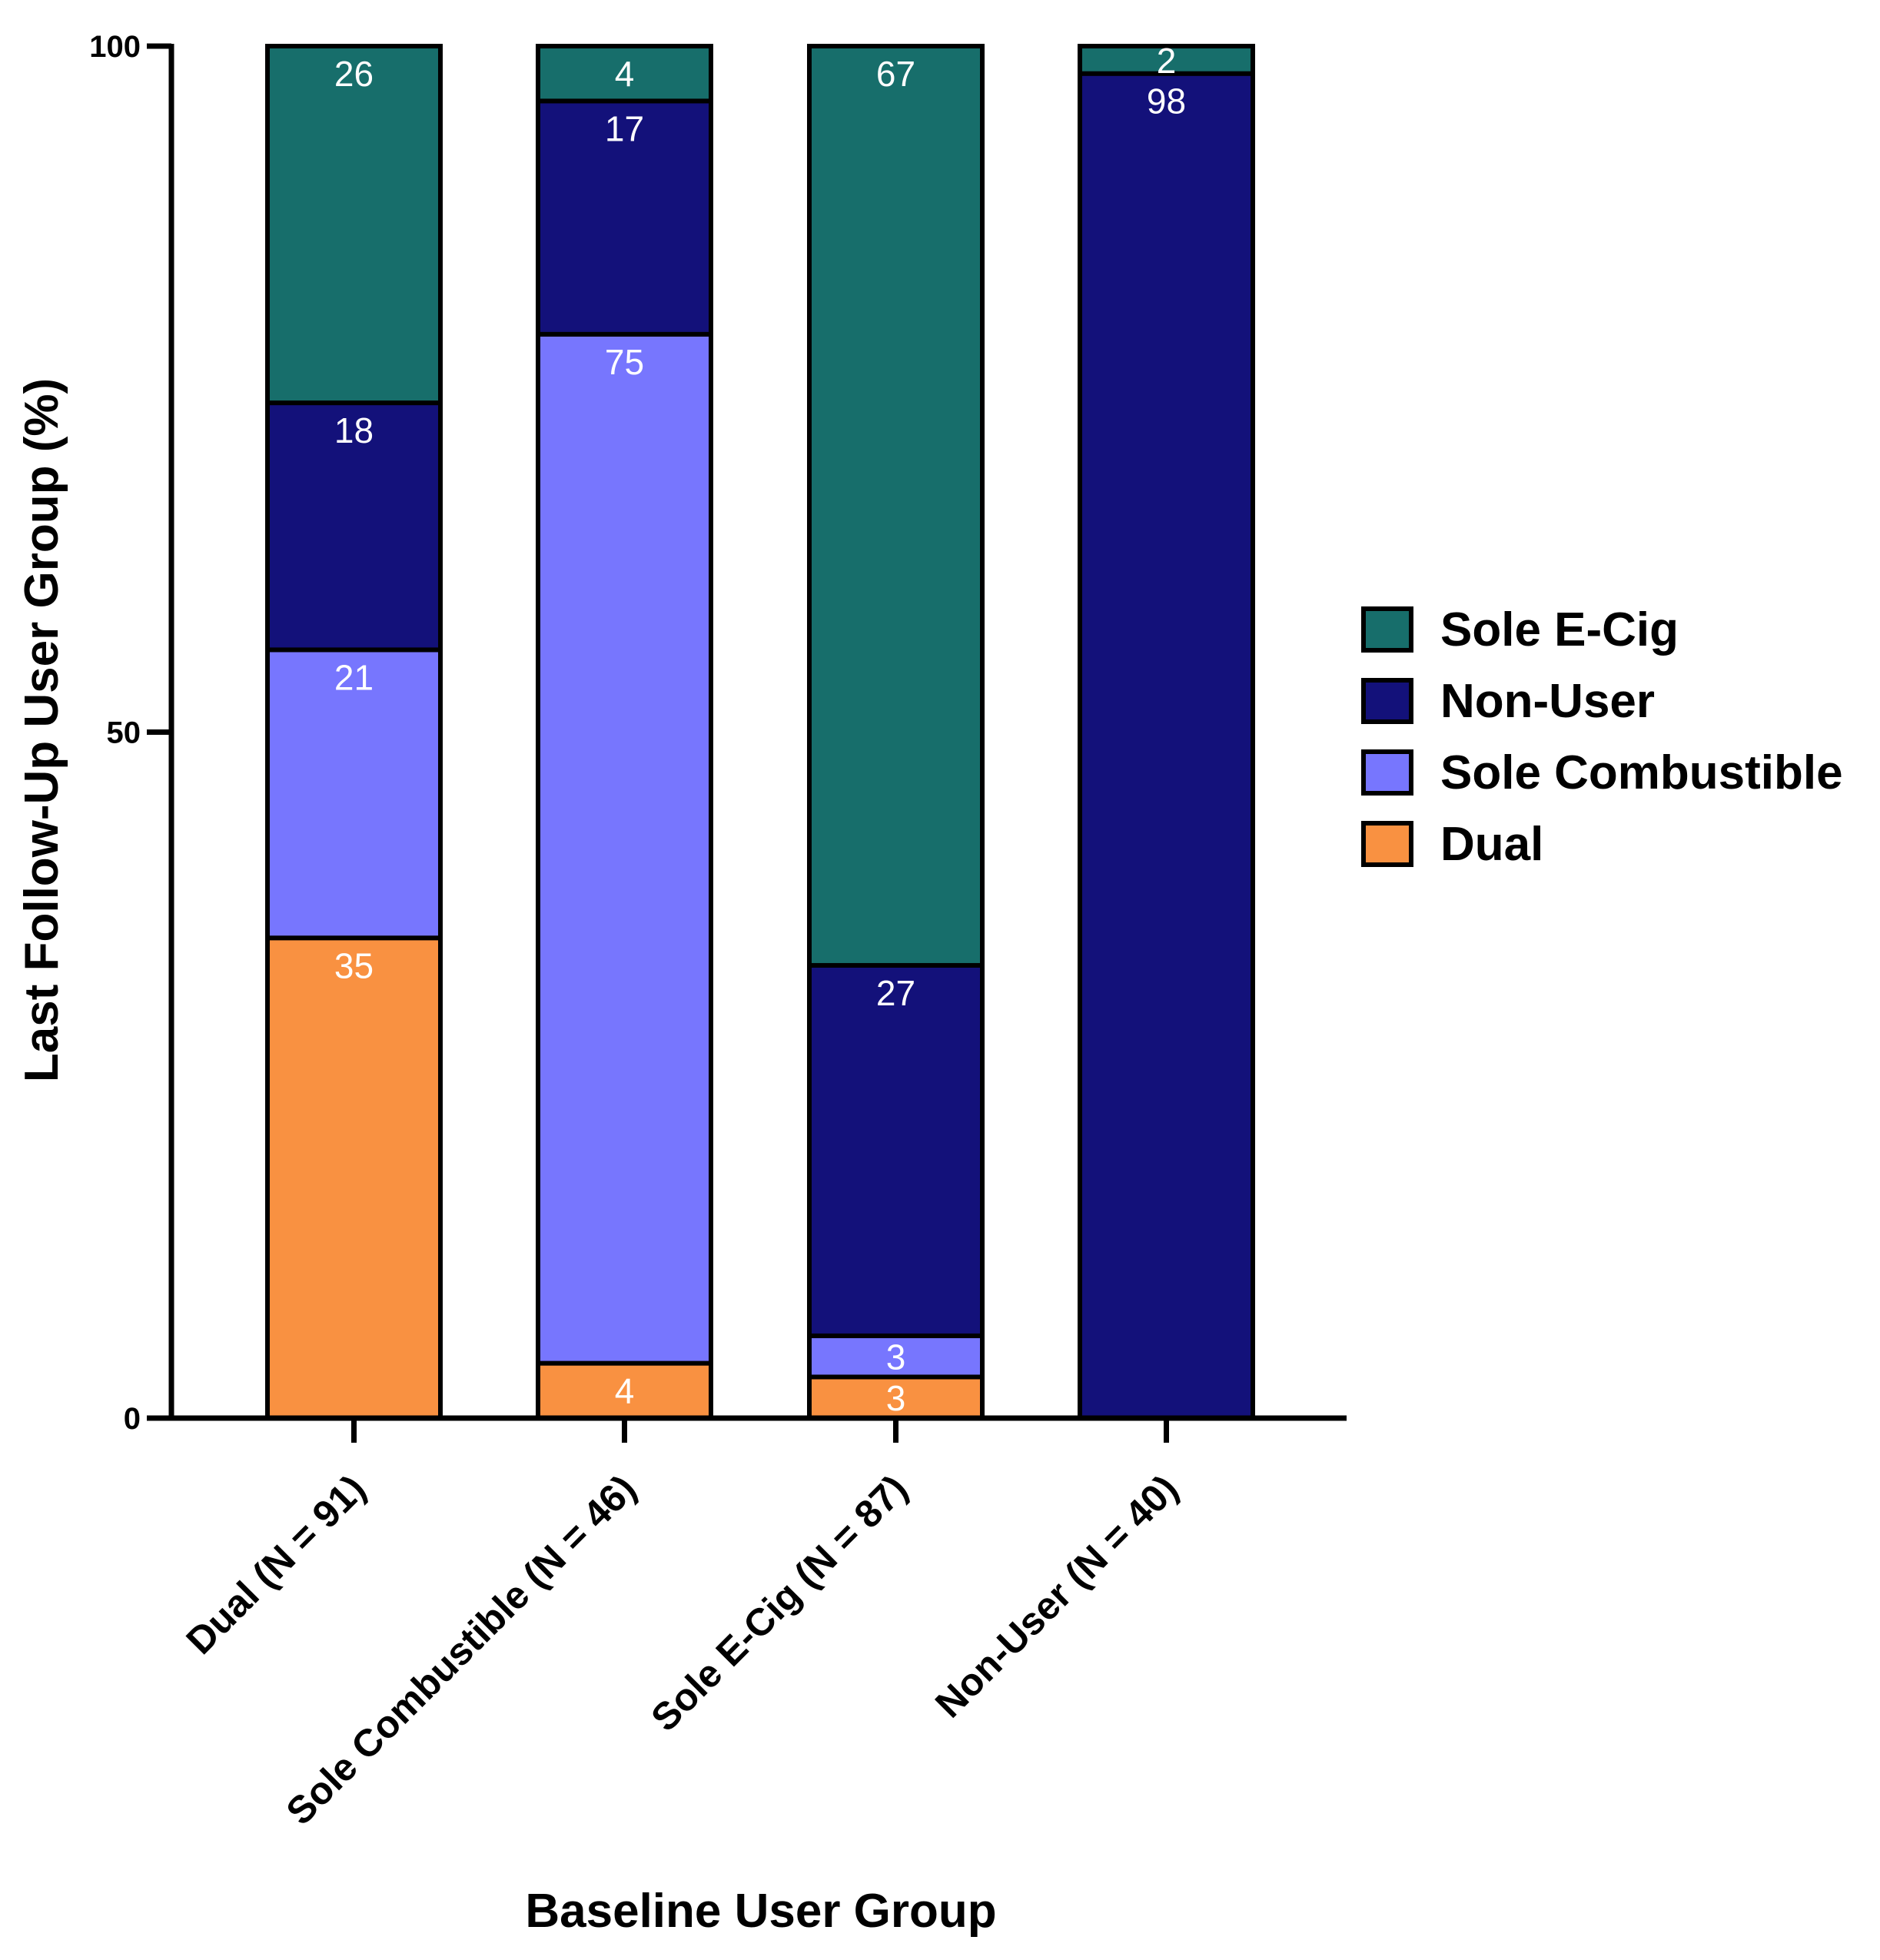 This screenshot has height=1960, width=1880. I want to click on data-label: 26, so click(354, 74).